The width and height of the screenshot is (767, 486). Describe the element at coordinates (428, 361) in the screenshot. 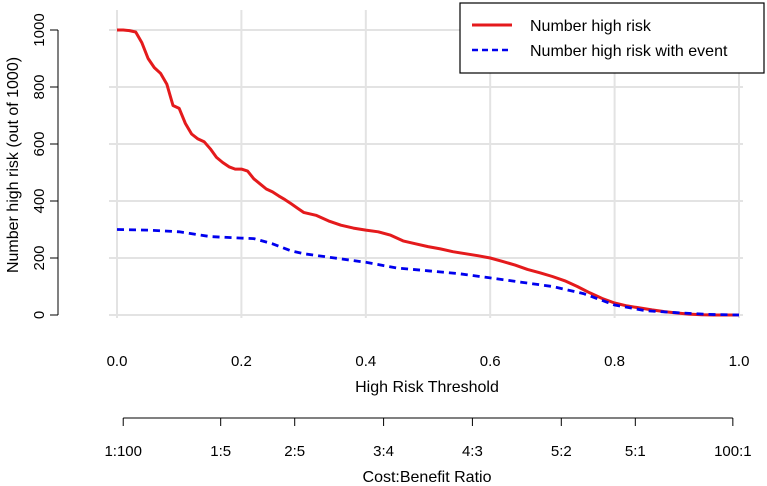

I see `x-axis: 0.0 0.2 0.4 0.6 0.8 1.0` at that location.